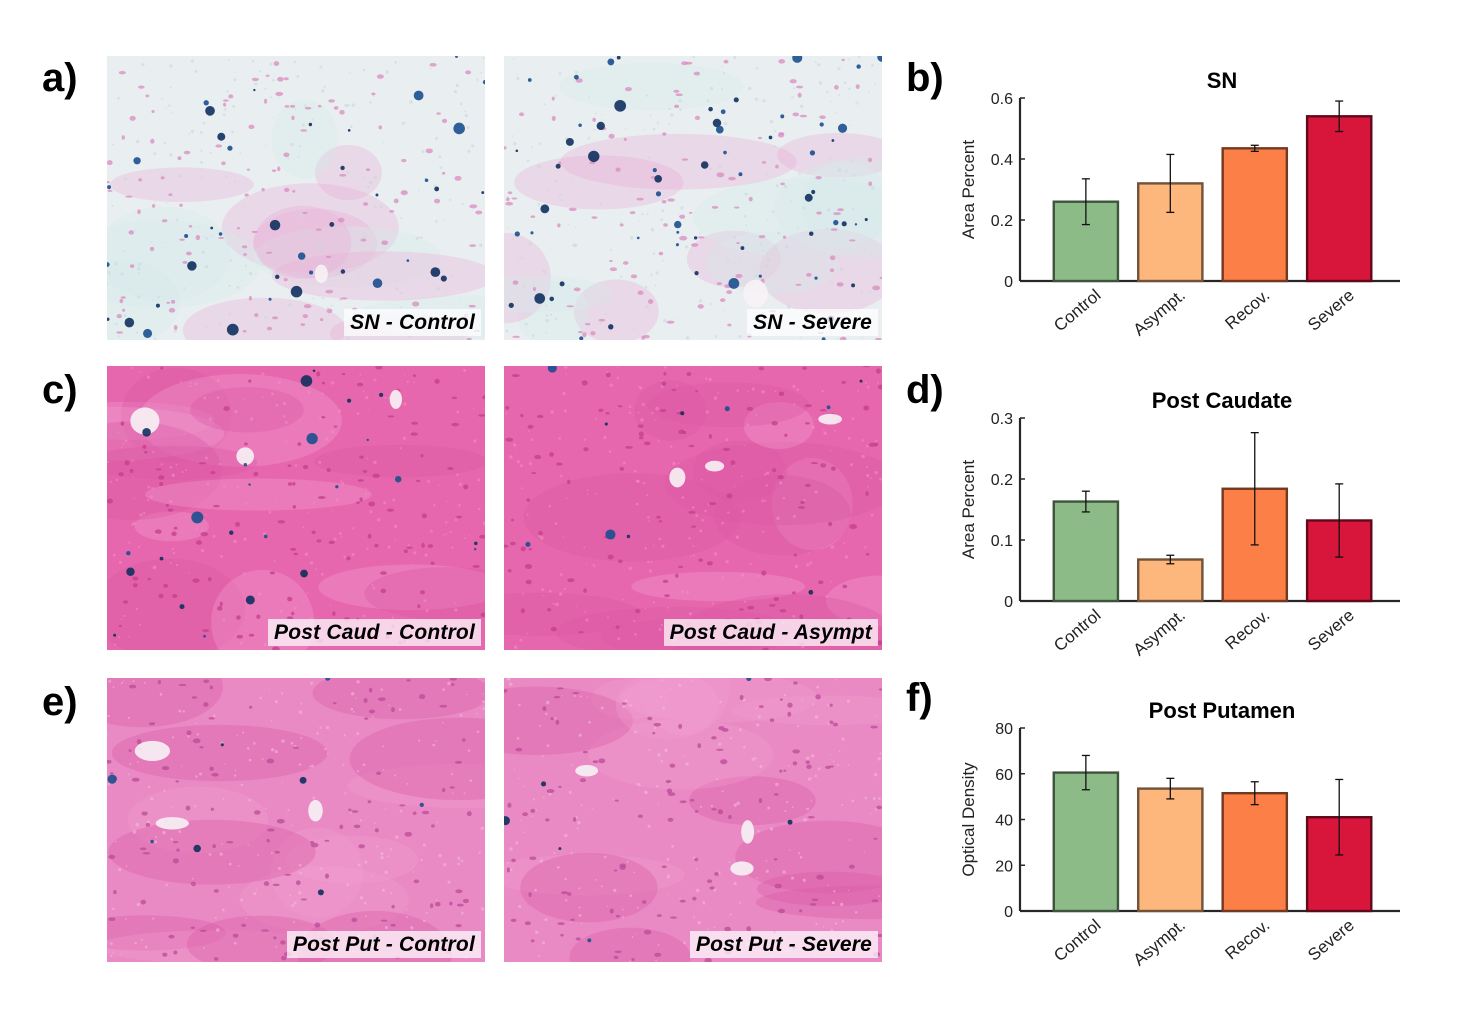 Image resolution: width=1469 pixels, height=1022 pixels. I want to click on y-tick-label: 0.3, so click(1002, 419).